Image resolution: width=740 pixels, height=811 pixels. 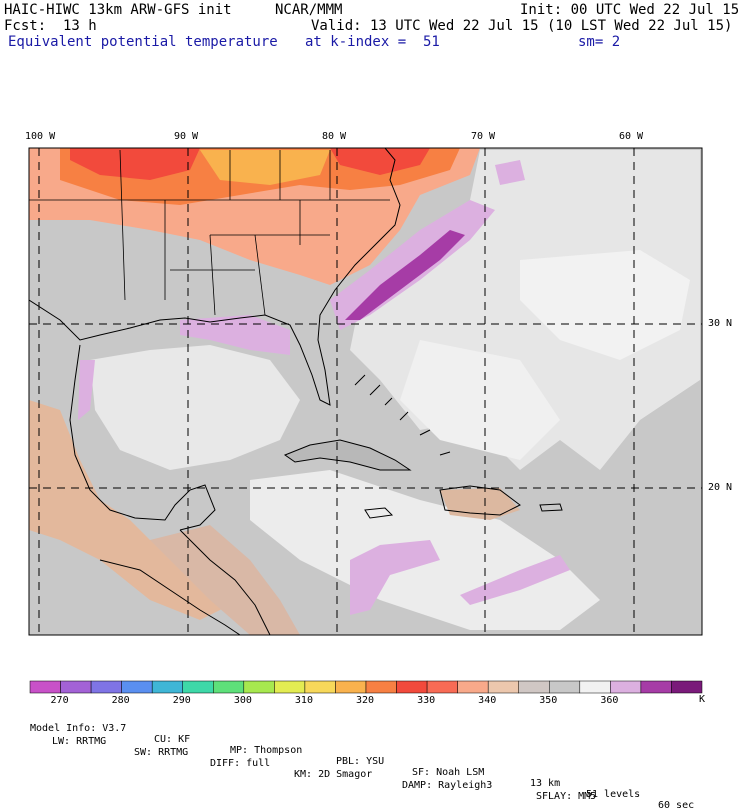 I want to click on purple-atlantic-patch, so click(x=510, y=172).